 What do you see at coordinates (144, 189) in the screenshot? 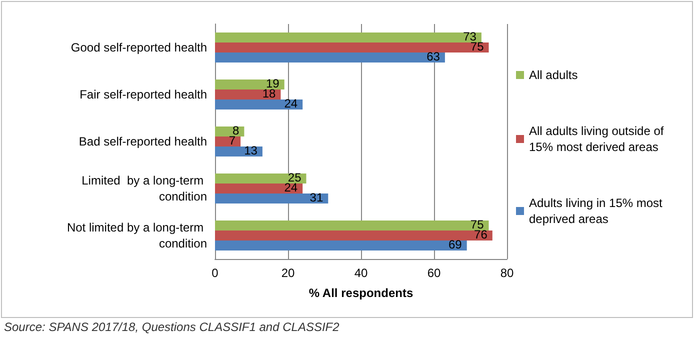
I see `y-tick-label: Limited by a long-term condition` at bounding box center [144, 189].